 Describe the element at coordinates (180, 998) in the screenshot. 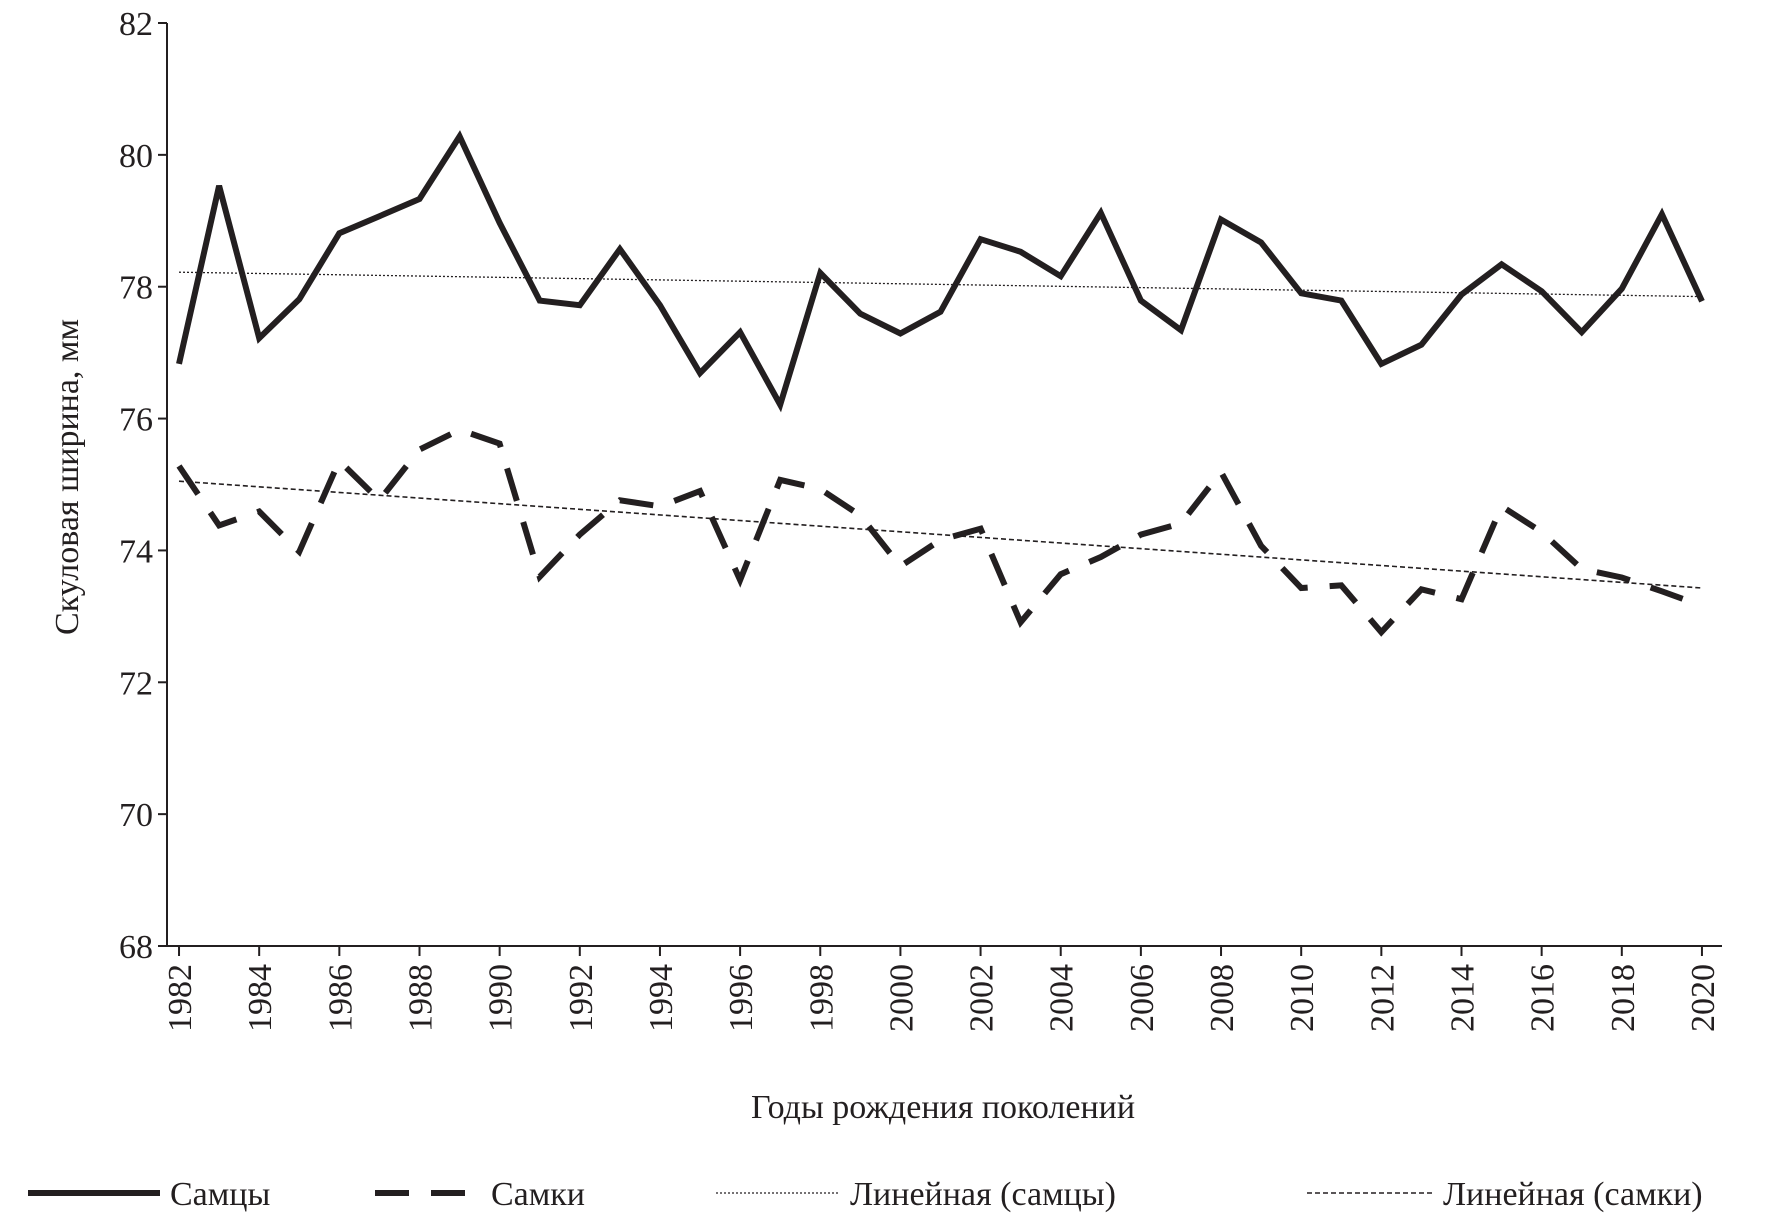

I see `x-tick-label: 1982` at that location.